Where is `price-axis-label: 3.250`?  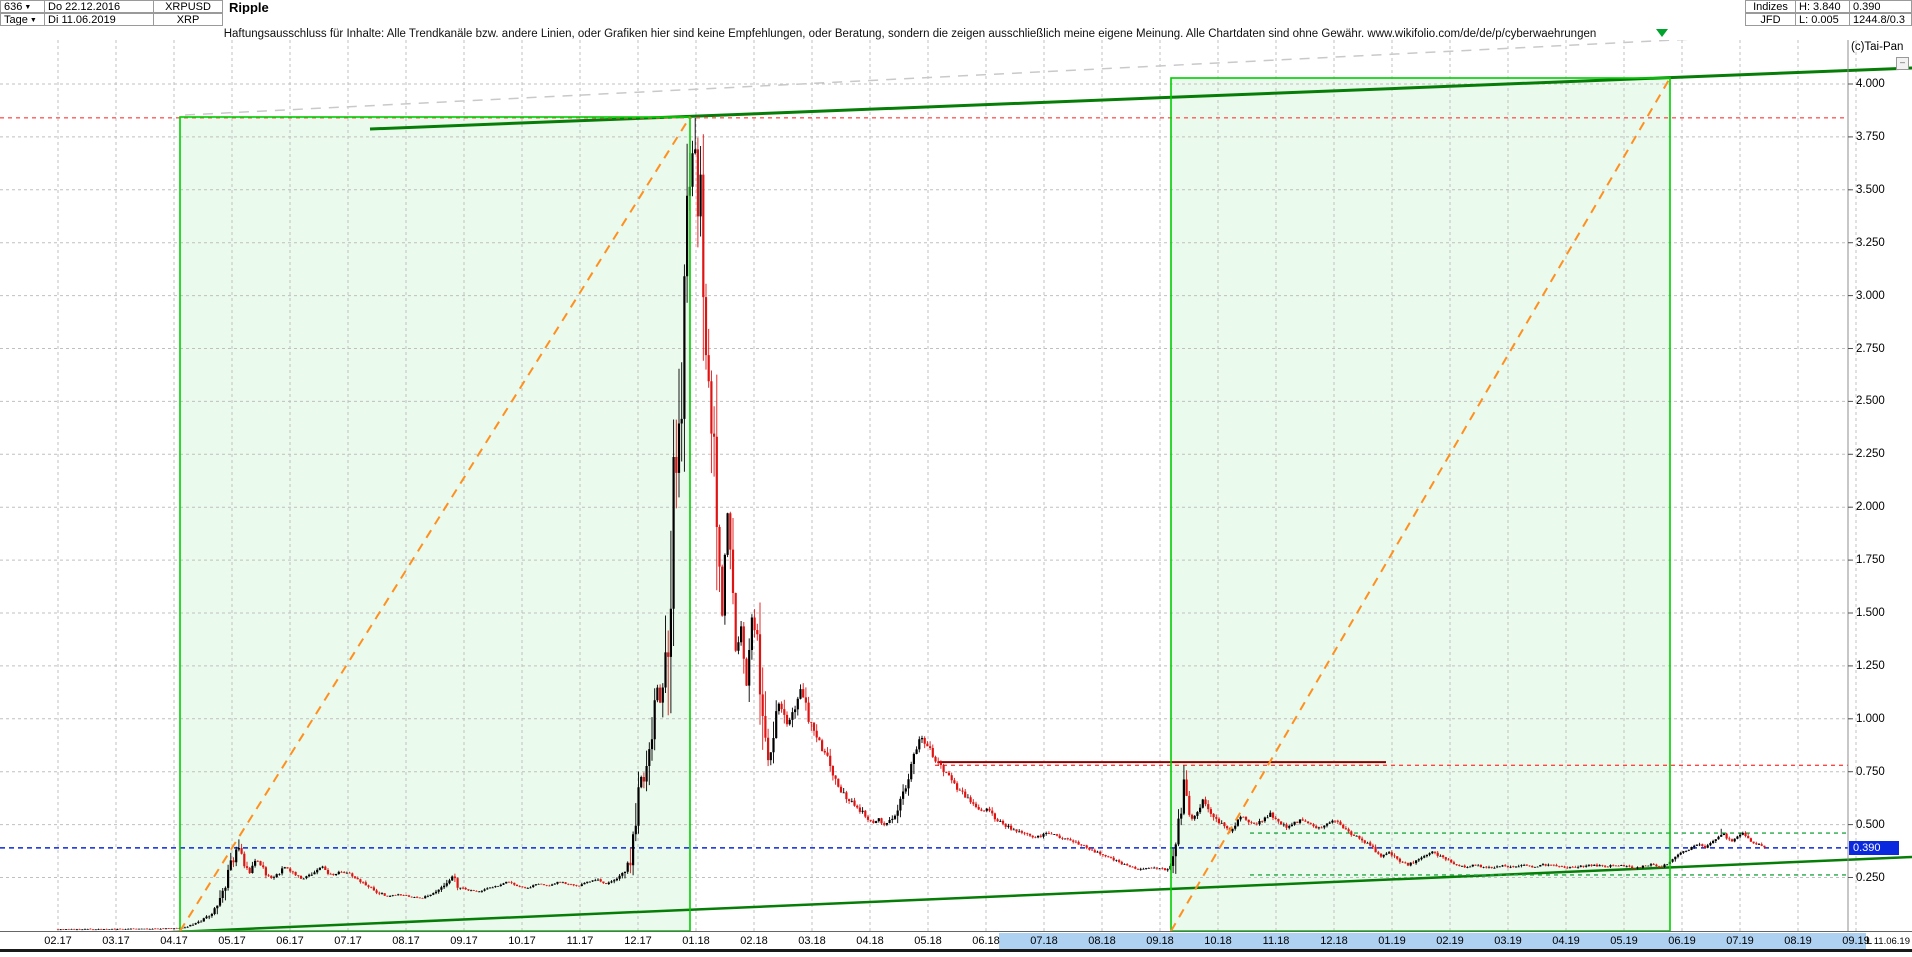
price-axis-label: 3.250 is located at coordinates (1870, 242).